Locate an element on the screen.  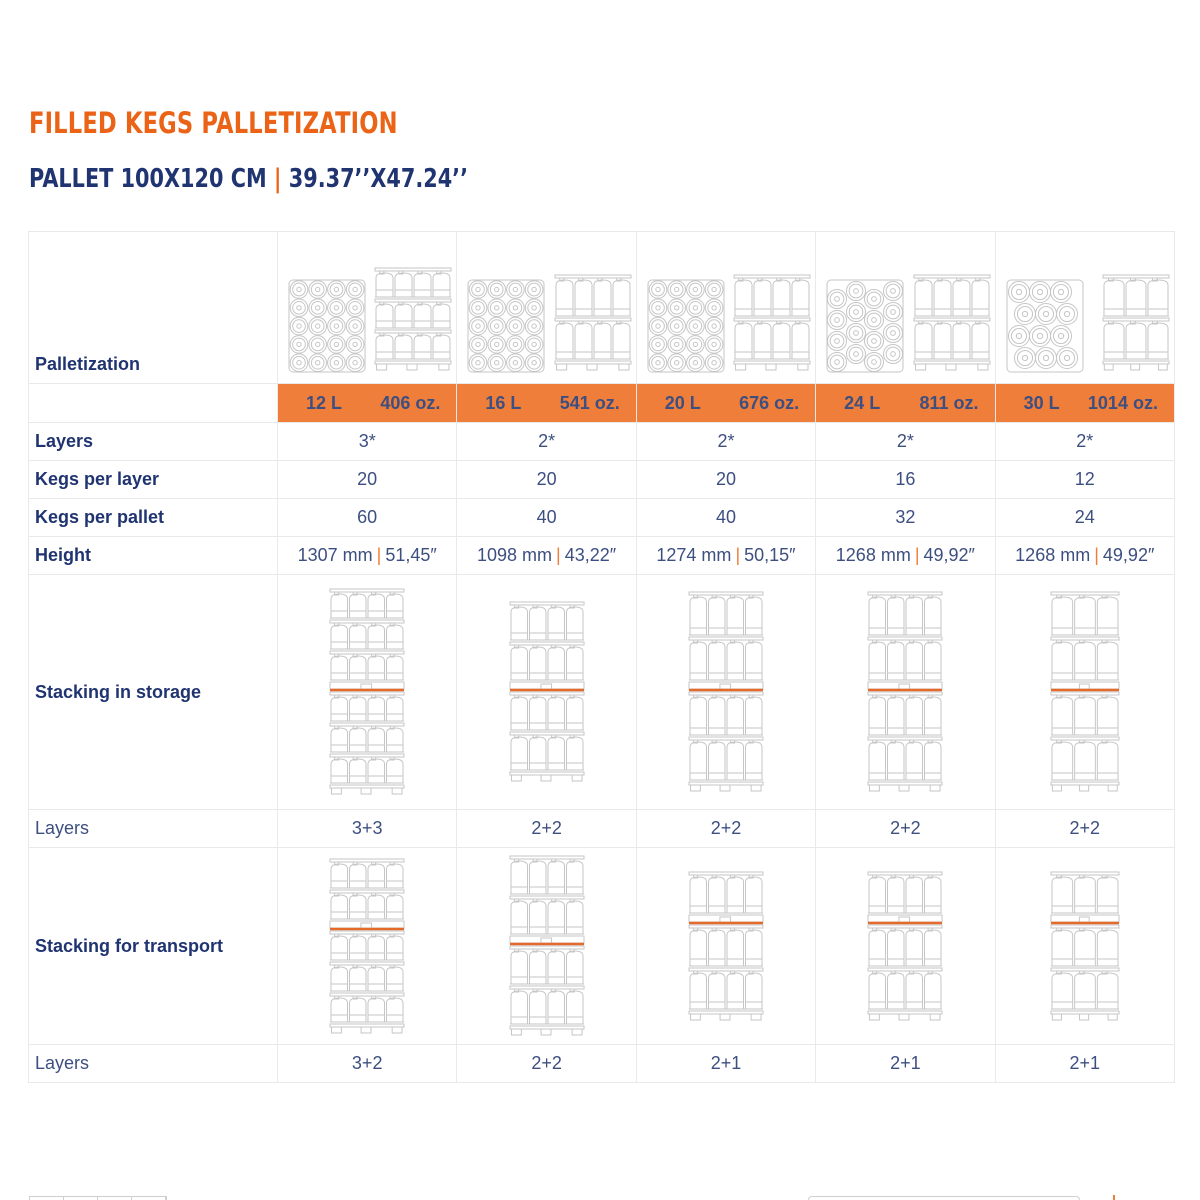
volume-header-24l: 24 L 811 oz. is located at coordinates (905, 403).